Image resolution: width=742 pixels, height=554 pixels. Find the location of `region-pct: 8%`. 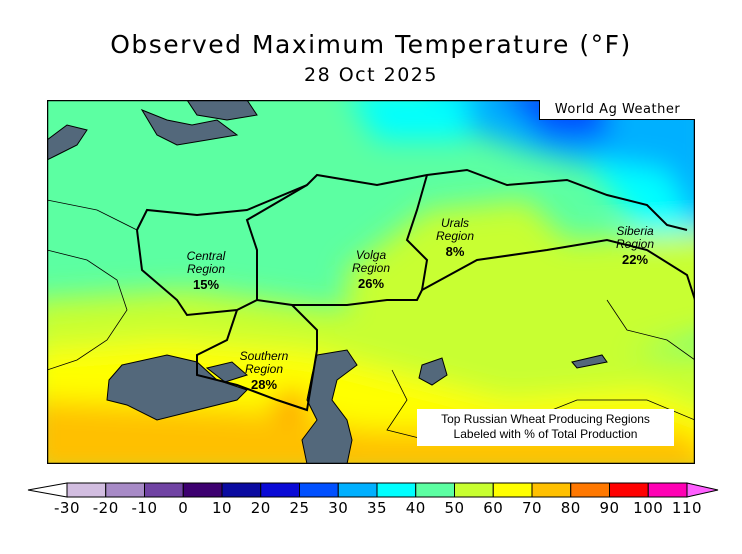

region-pct: 8% is located at coordinates (455, 251).